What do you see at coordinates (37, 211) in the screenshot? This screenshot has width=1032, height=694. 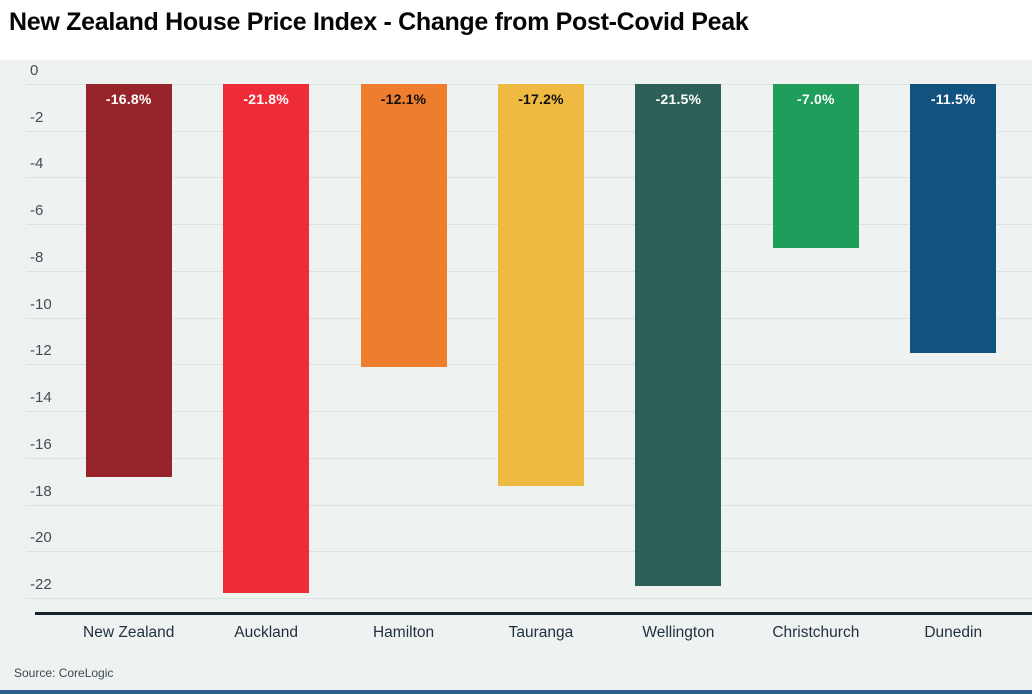 I see `y-tick-label: -6` at bounding box center [37, 211].